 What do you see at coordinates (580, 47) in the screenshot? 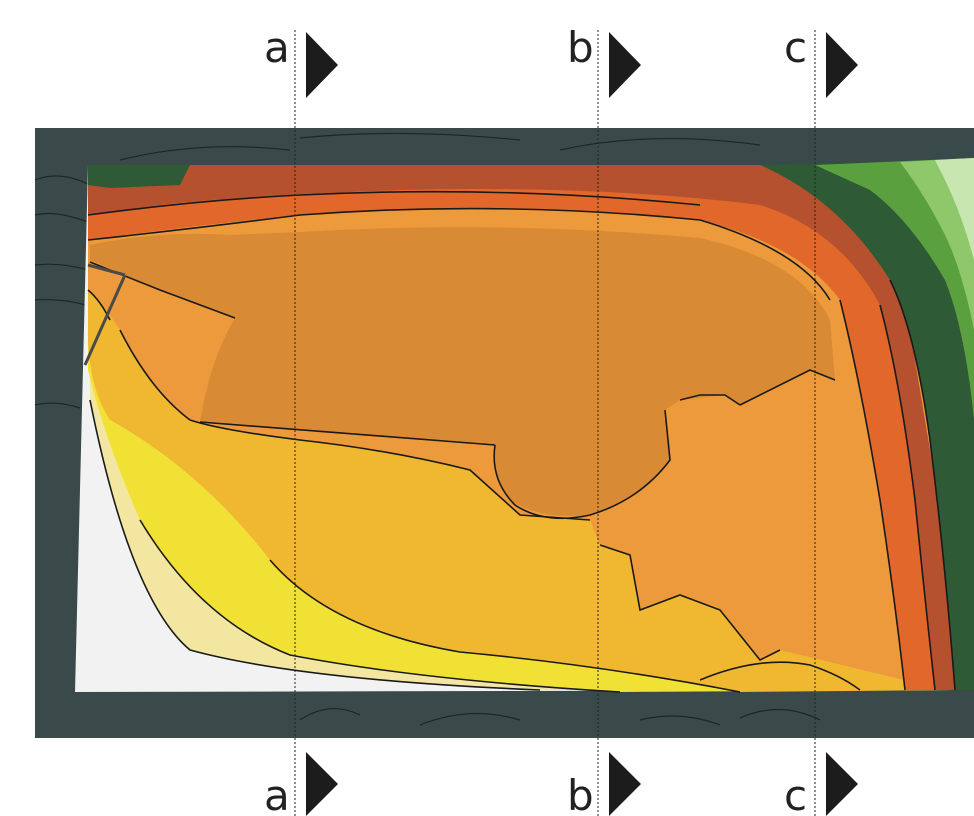
I see `section-label-b-top: b` at bounding box center [580, 47].